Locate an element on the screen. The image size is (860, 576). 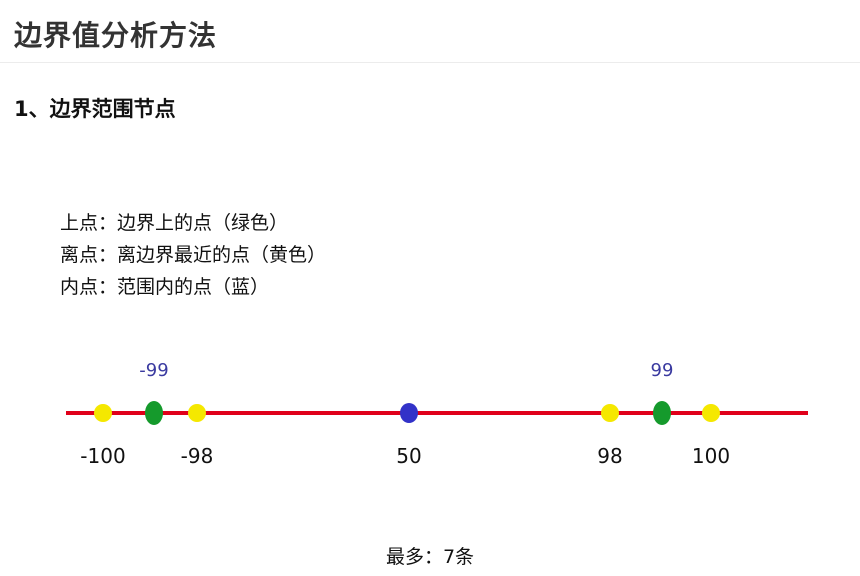
label-99: 99 is located at coordinates (662, 370).